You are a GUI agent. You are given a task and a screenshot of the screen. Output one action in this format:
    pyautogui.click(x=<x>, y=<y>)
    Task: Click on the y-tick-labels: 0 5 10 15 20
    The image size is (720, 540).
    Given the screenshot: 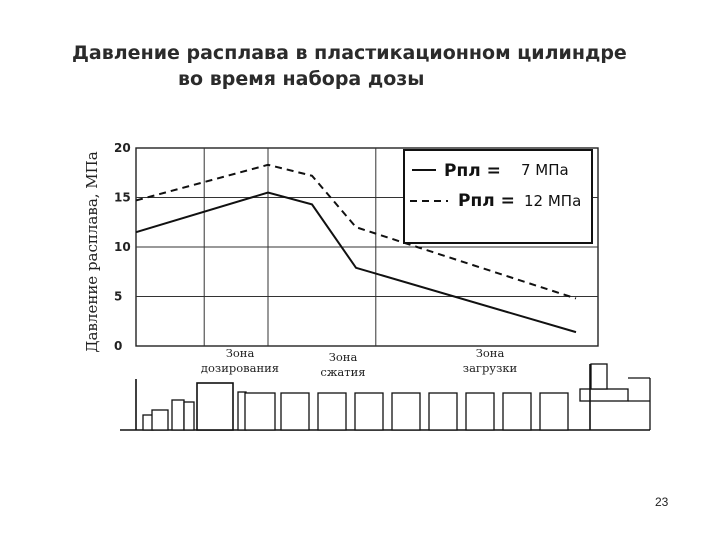 What is the action you would take?
    pyautogui.click(x=122, y=247)
    